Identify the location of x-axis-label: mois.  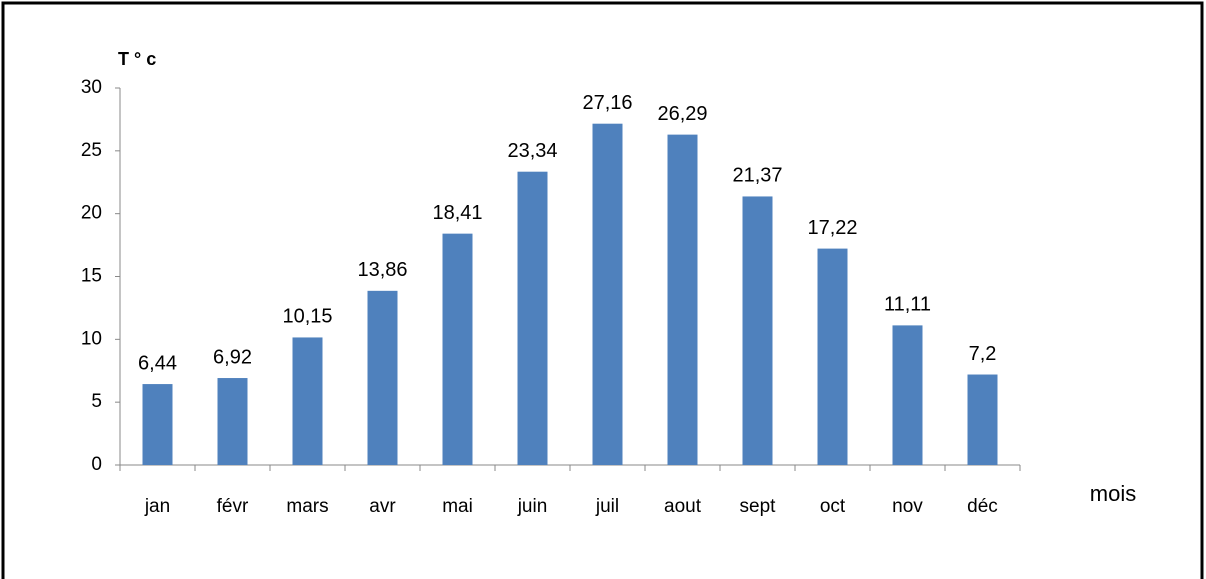
(1113, 493).